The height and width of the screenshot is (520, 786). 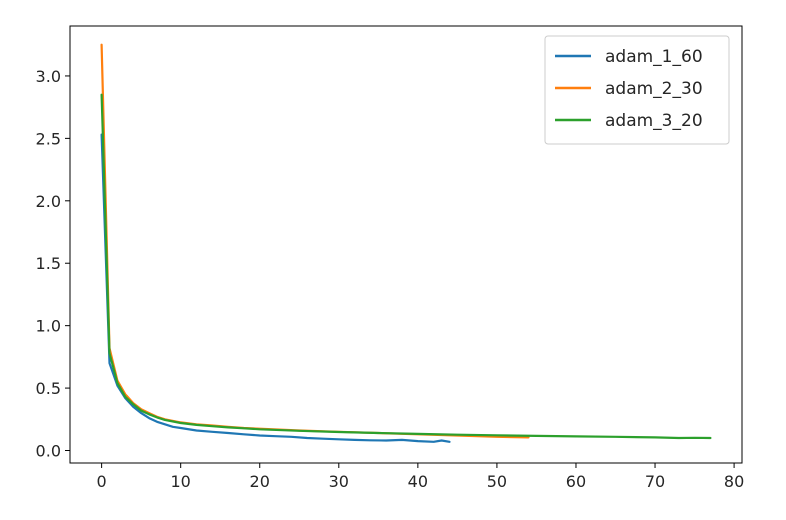 What do you see at coordinates (654, 89) in the screenshot?
I see `legend-label-adam_2_30: adam_2_30` at bounding box center [654, 89].